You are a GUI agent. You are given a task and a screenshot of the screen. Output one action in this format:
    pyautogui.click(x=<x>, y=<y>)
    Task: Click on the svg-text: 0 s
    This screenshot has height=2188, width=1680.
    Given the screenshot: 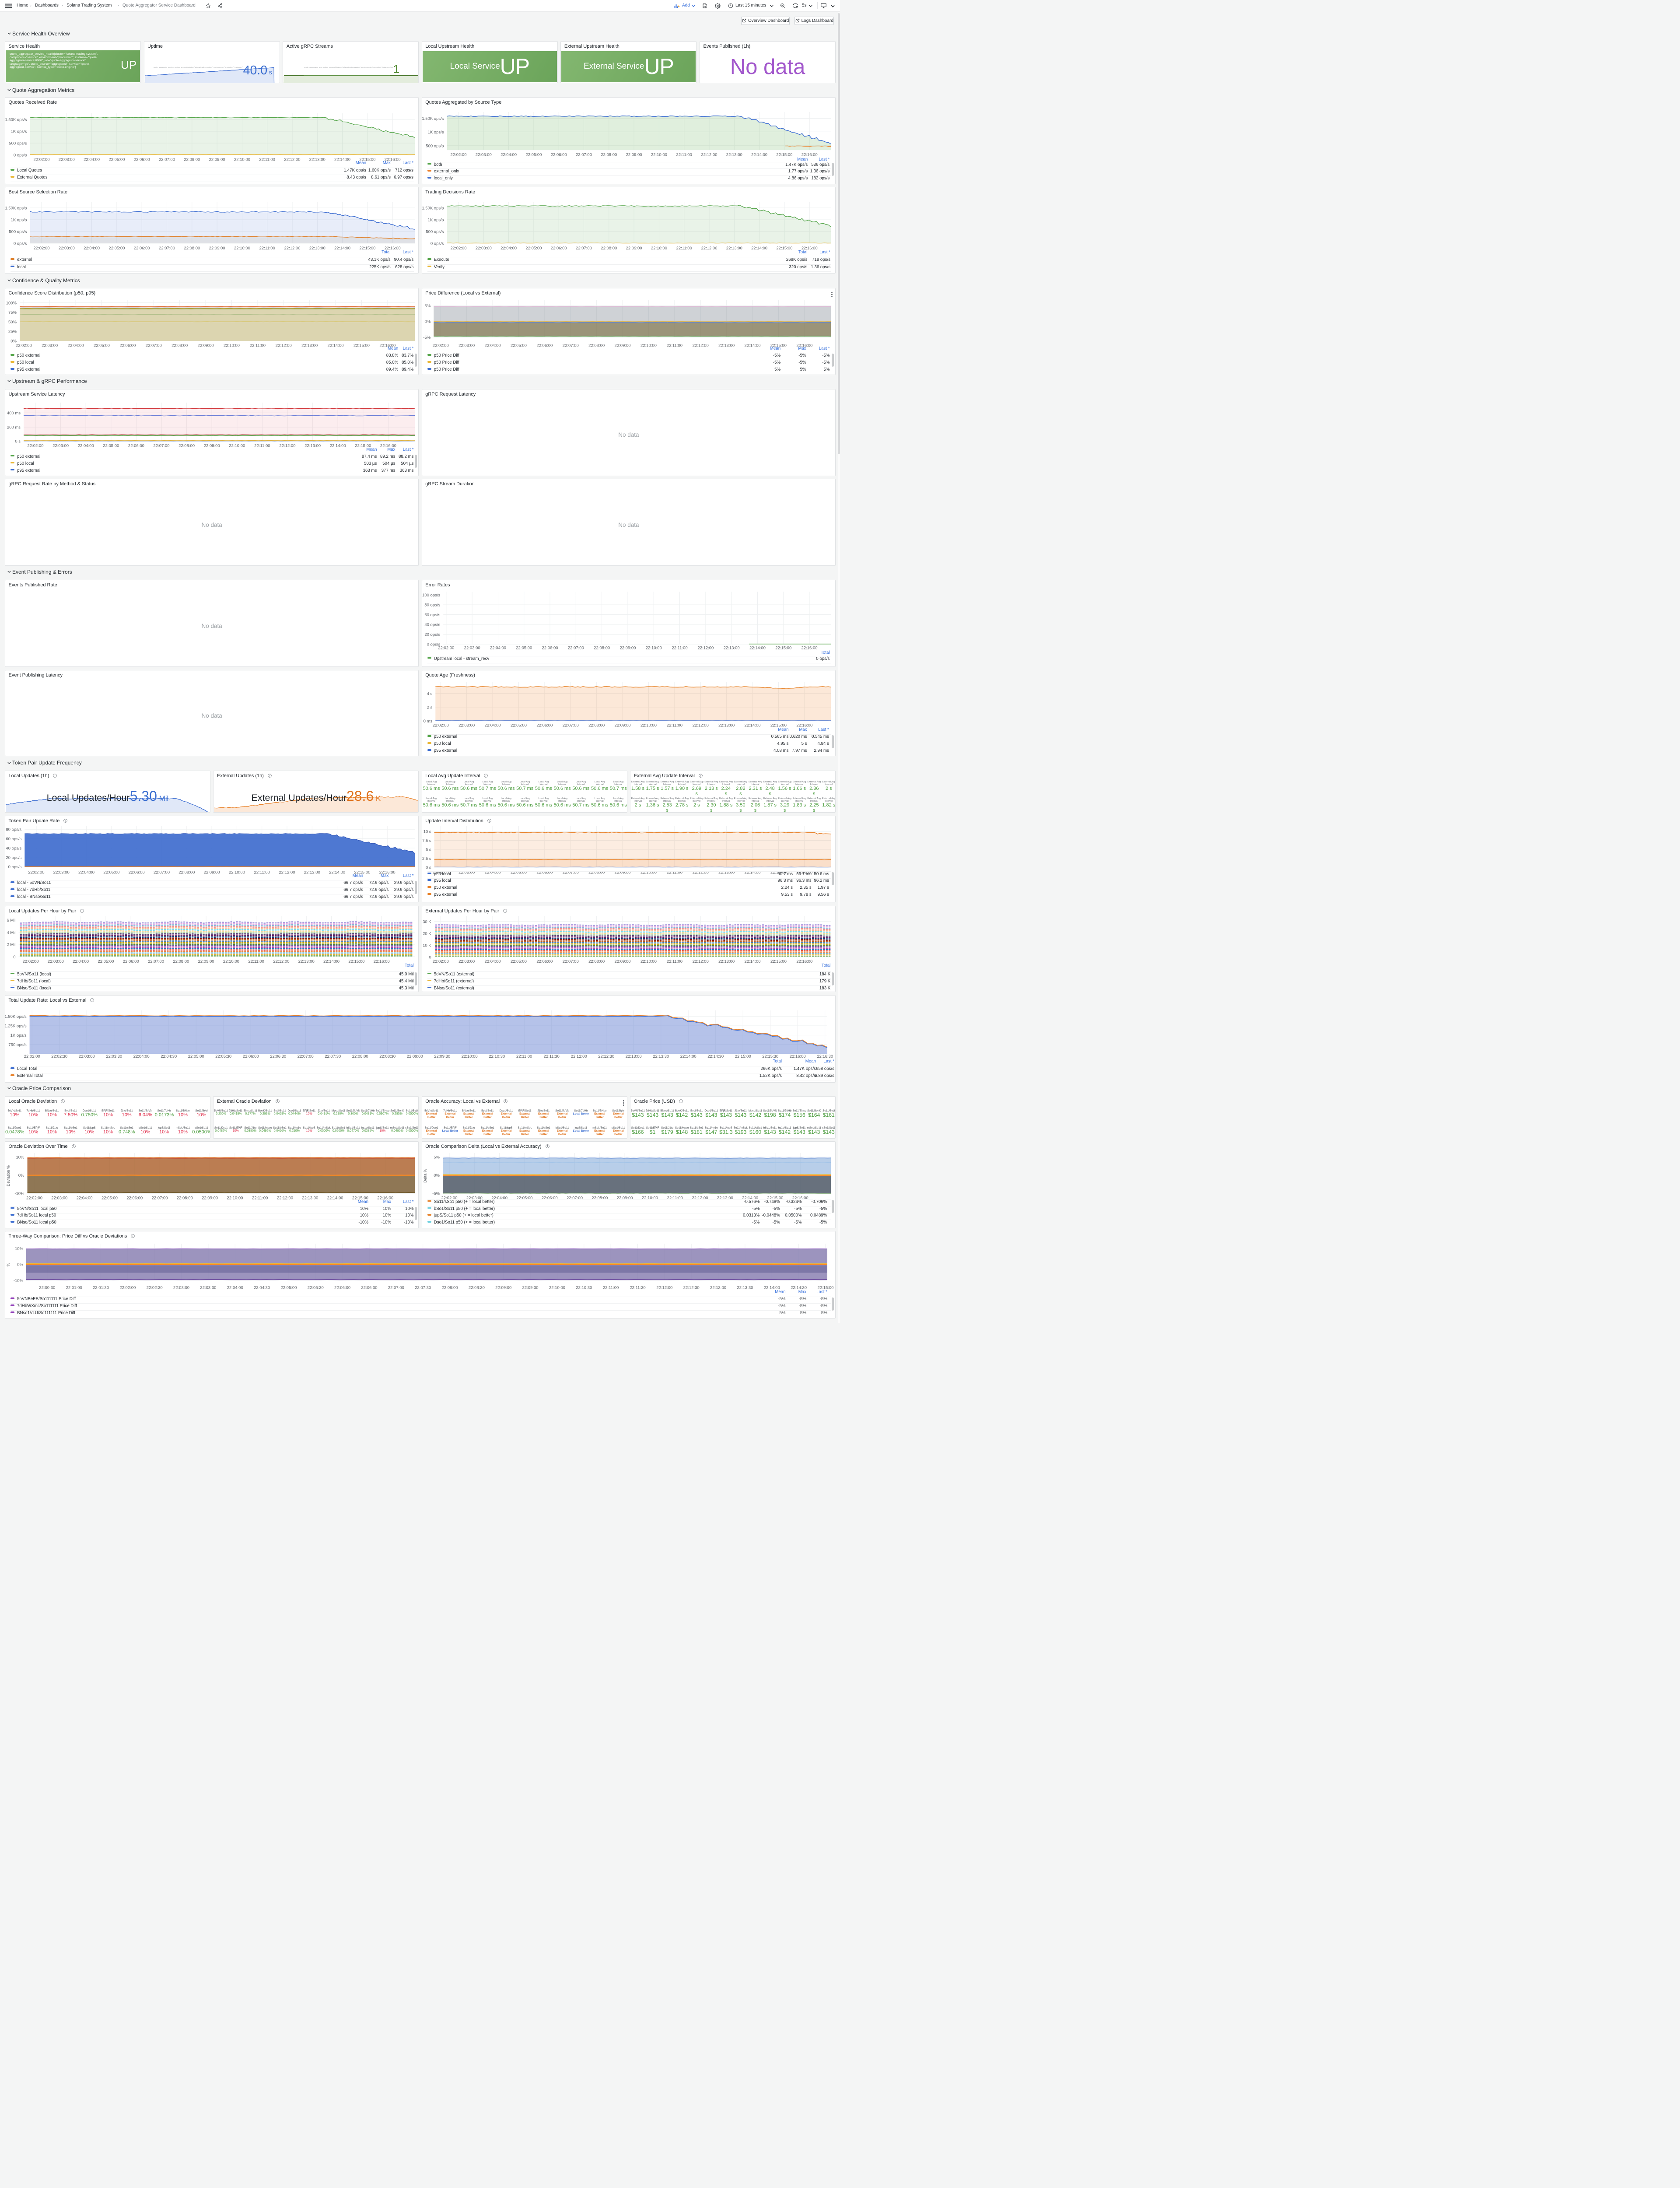 What is the action you would take?
    pyautogui.click(x=18, y=441)
    